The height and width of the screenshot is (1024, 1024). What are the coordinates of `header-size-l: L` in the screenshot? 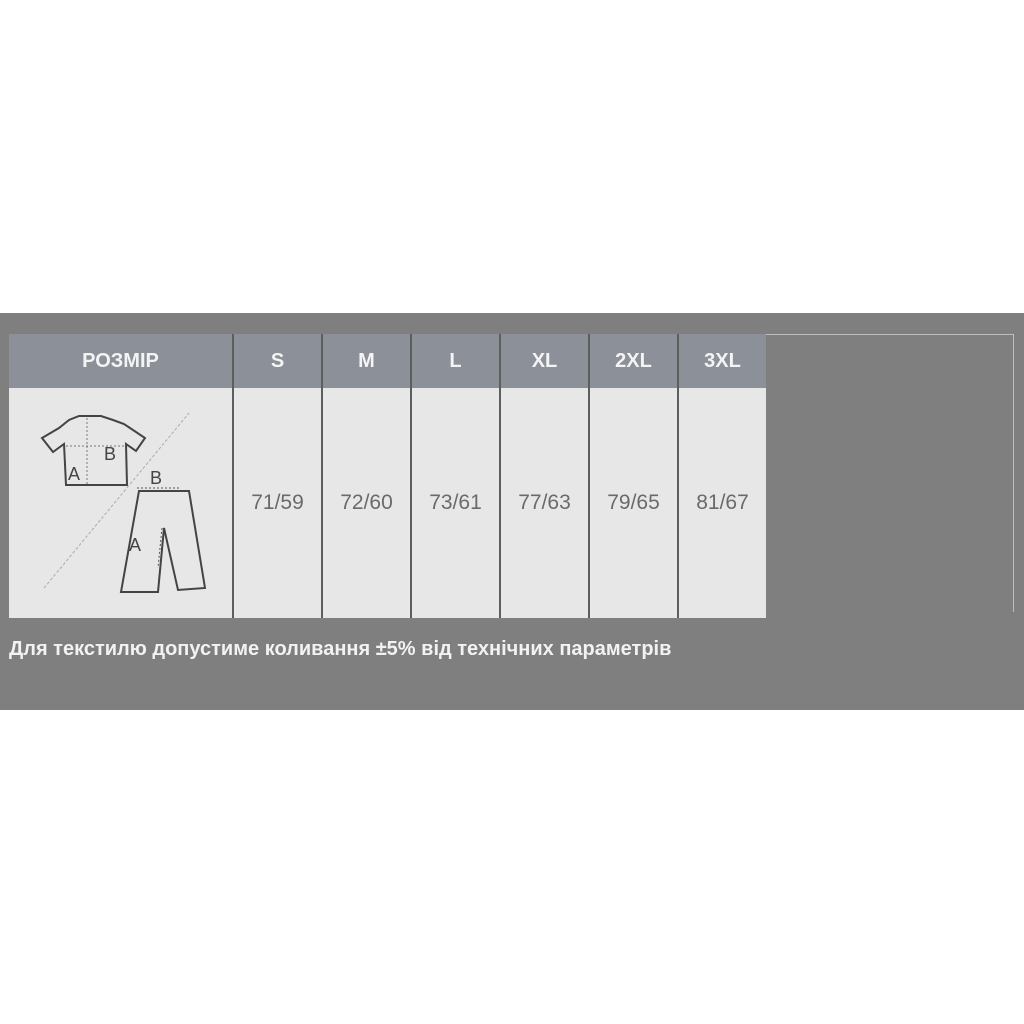 It's located at (456, 361).